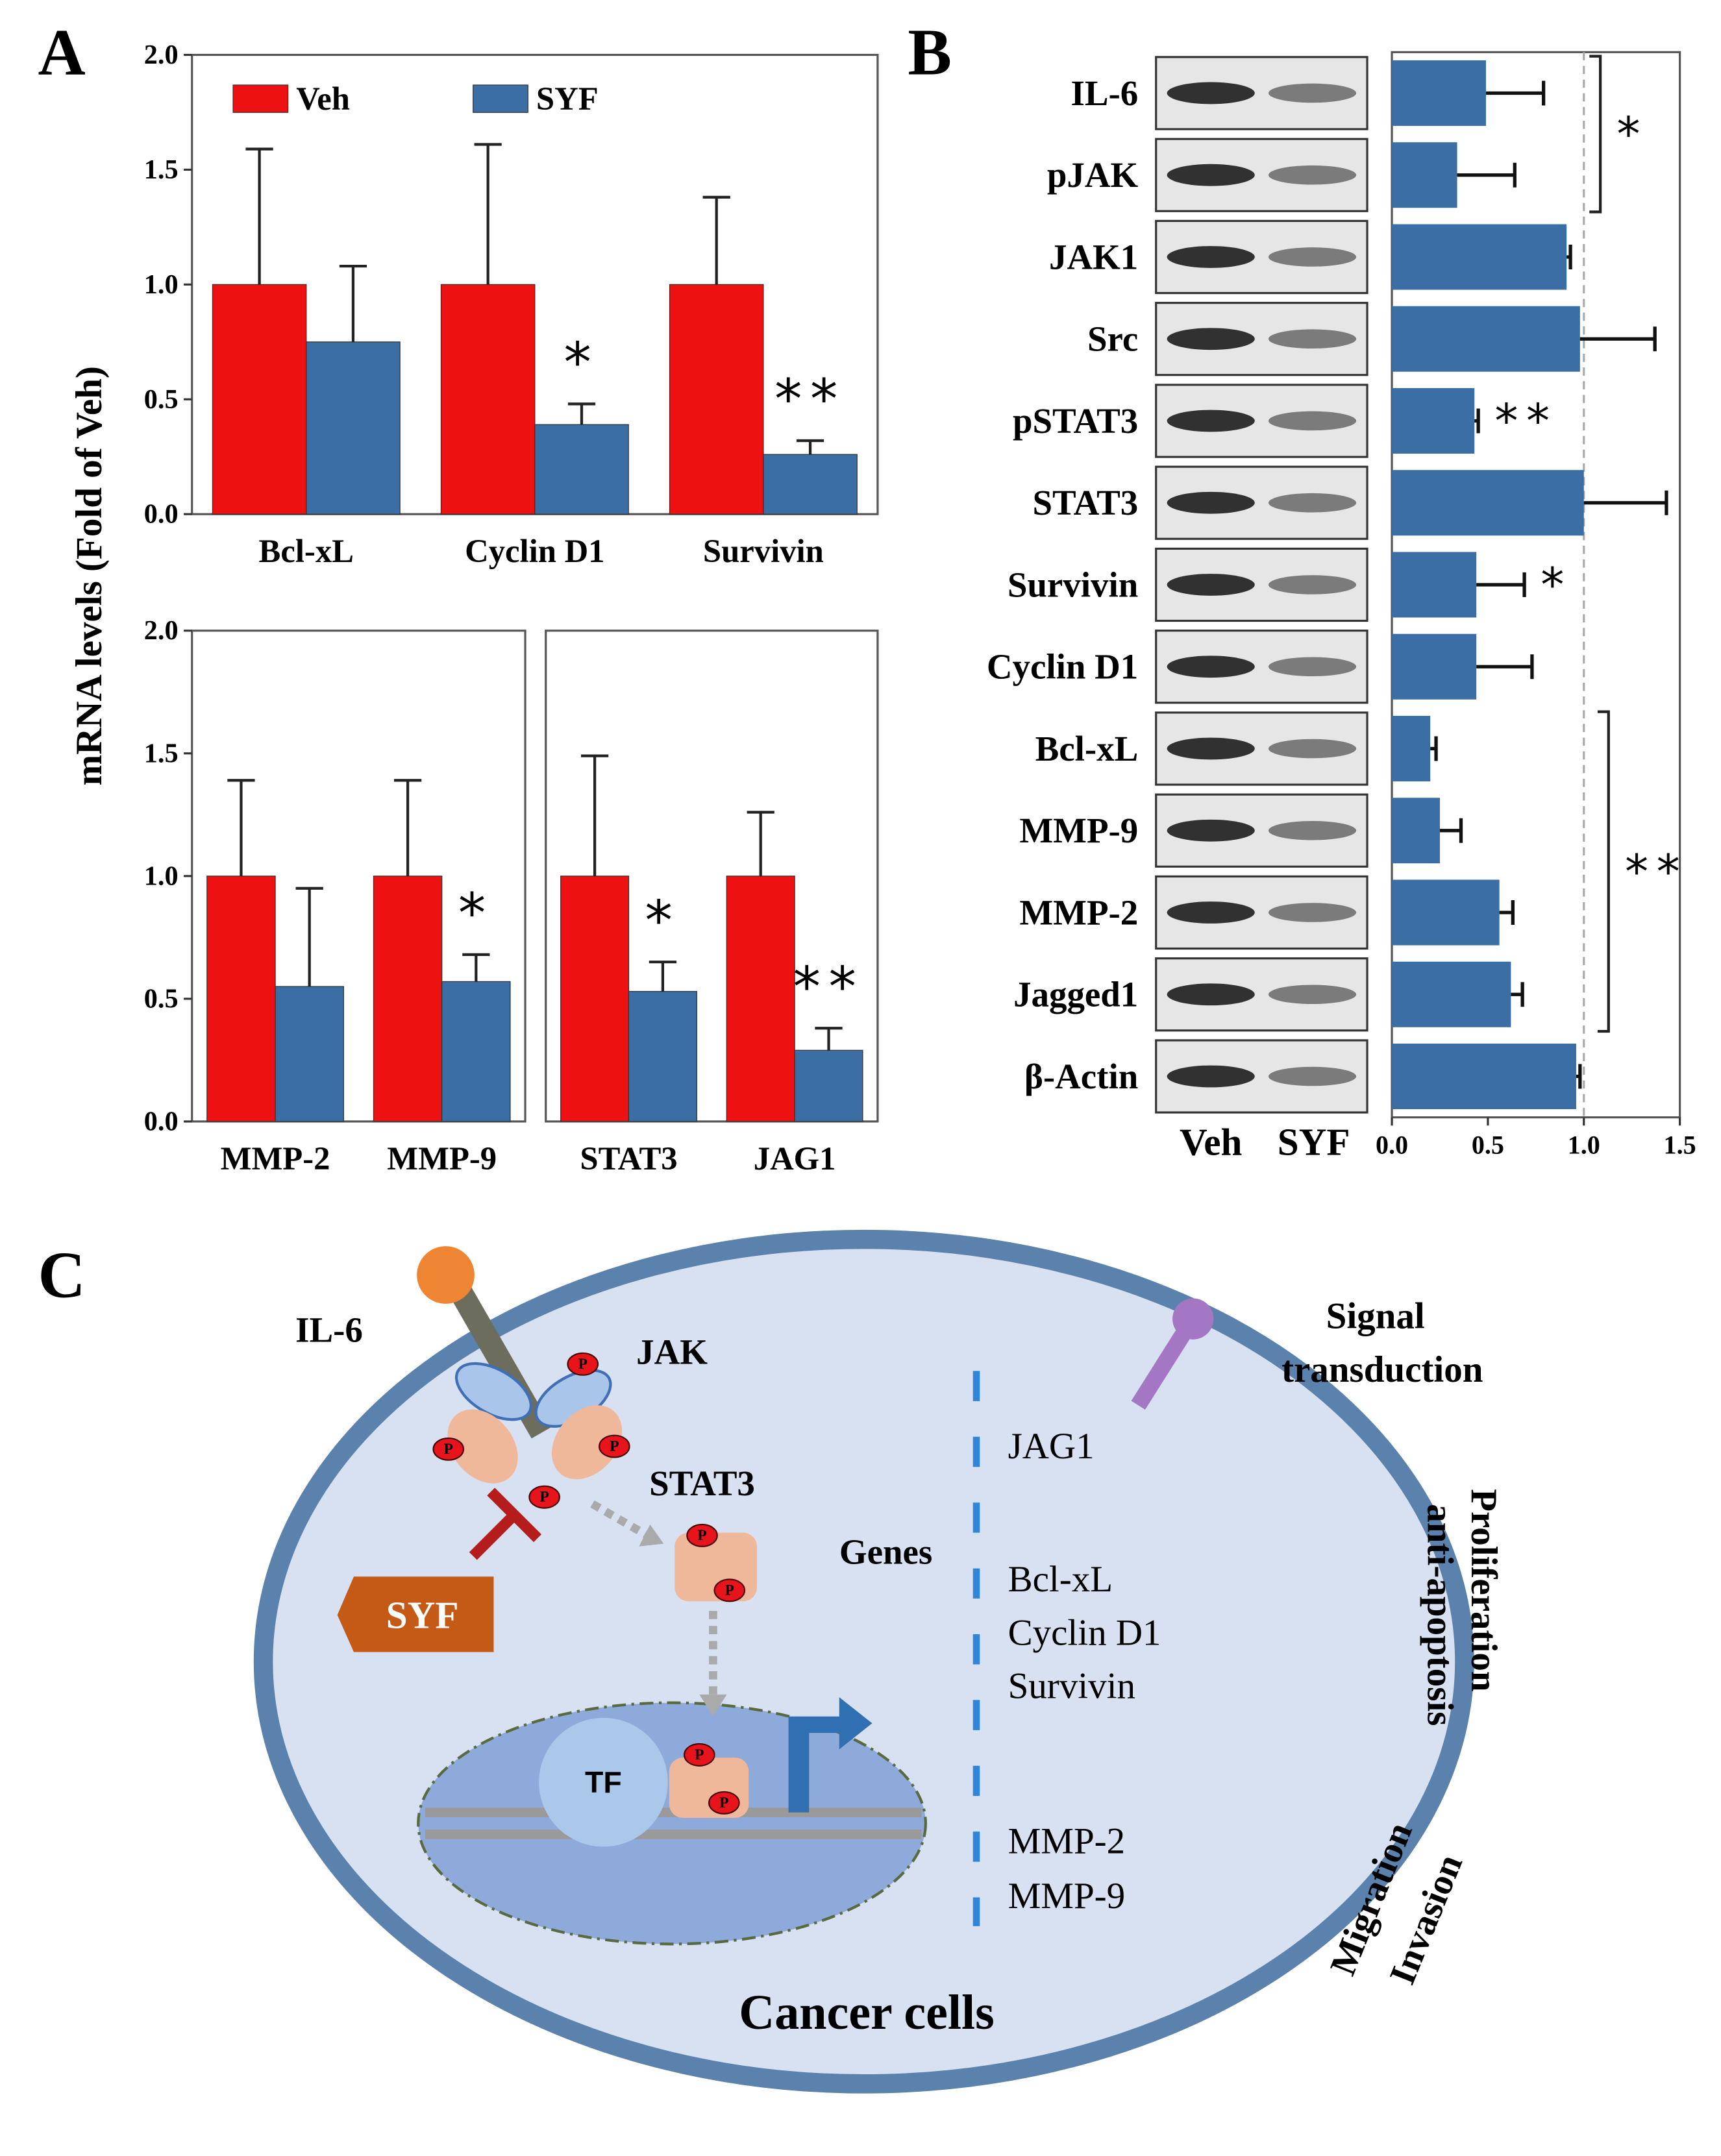  What do you see at coordinates (446, 1275) in the screenshot?
I see `ligand` at bounding box center [446, 1275].